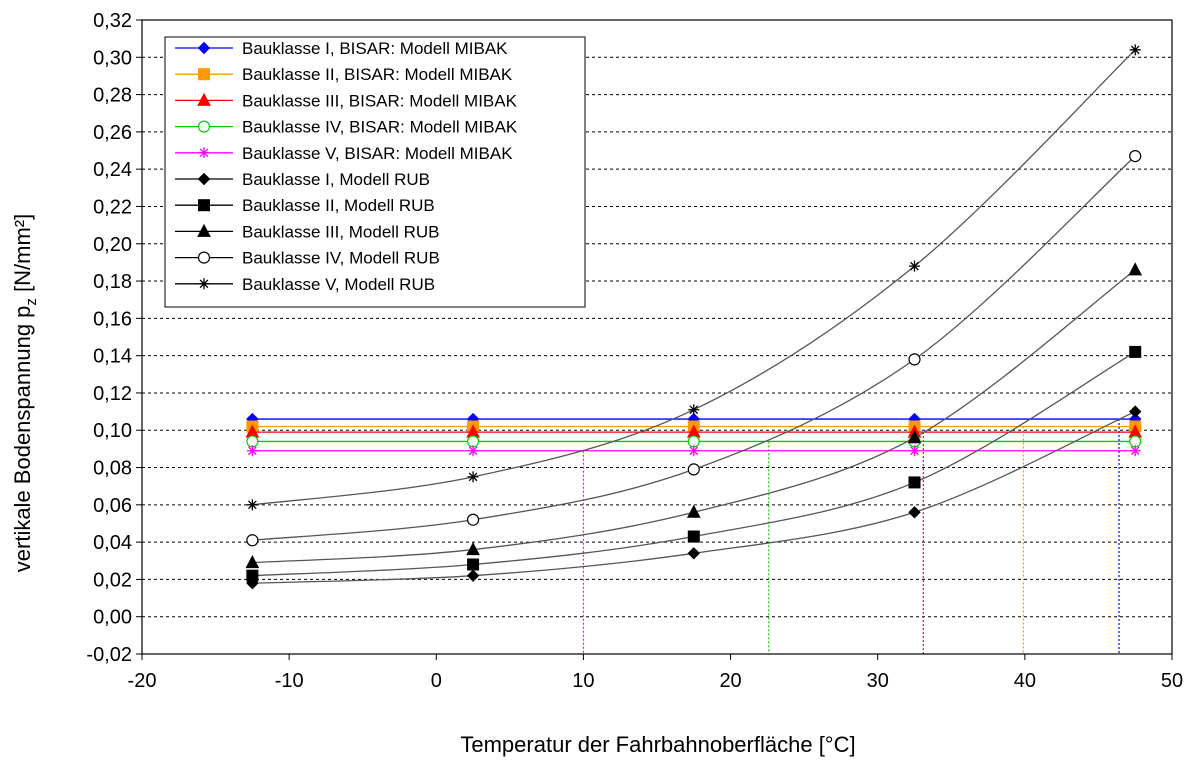  Describe the element at coordinates (112, 543) in the screenshot. I see `y-tick-label: 0,04` at that location.